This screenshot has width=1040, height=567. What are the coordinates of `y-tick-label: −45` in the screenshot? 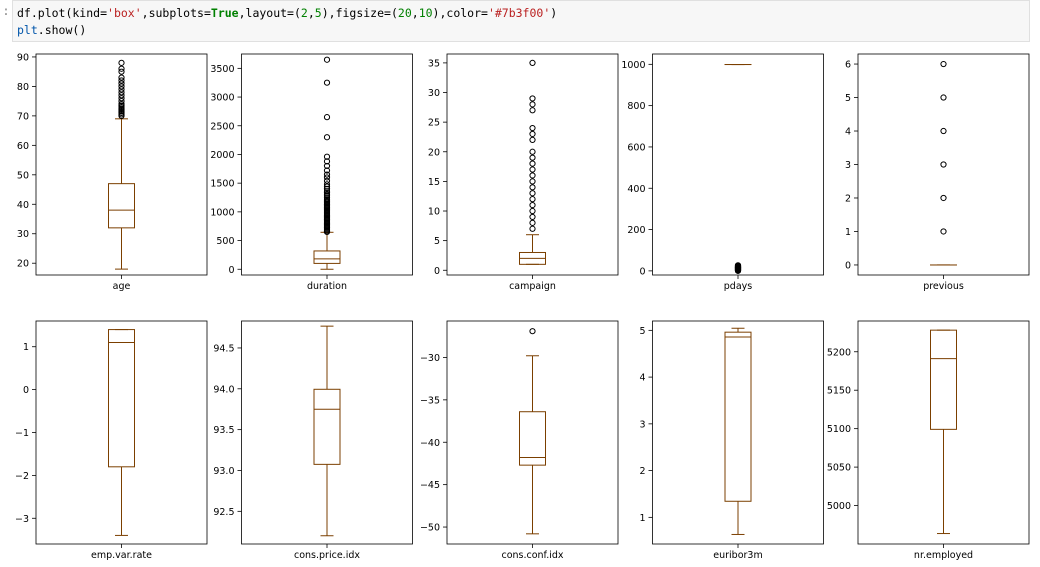 It's located at (430, 485).